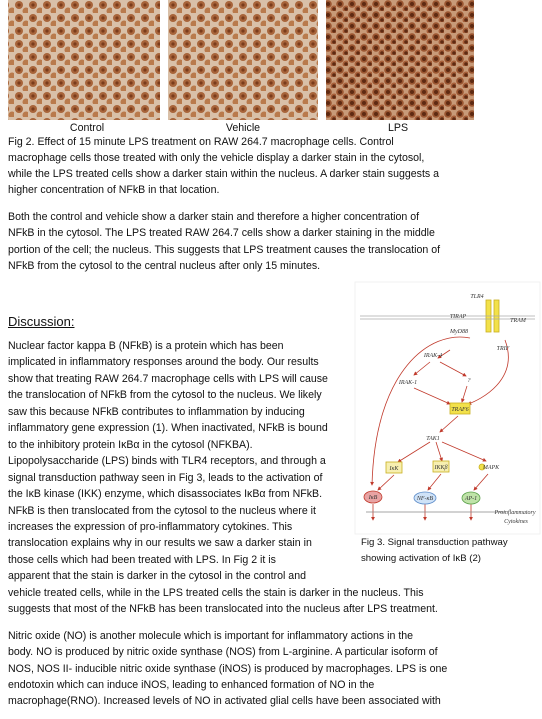 This screenshot has width=542, height=719. Describe the element at coordinates (87, 128) in the screenshot. I see `image-label: Control` at that location.